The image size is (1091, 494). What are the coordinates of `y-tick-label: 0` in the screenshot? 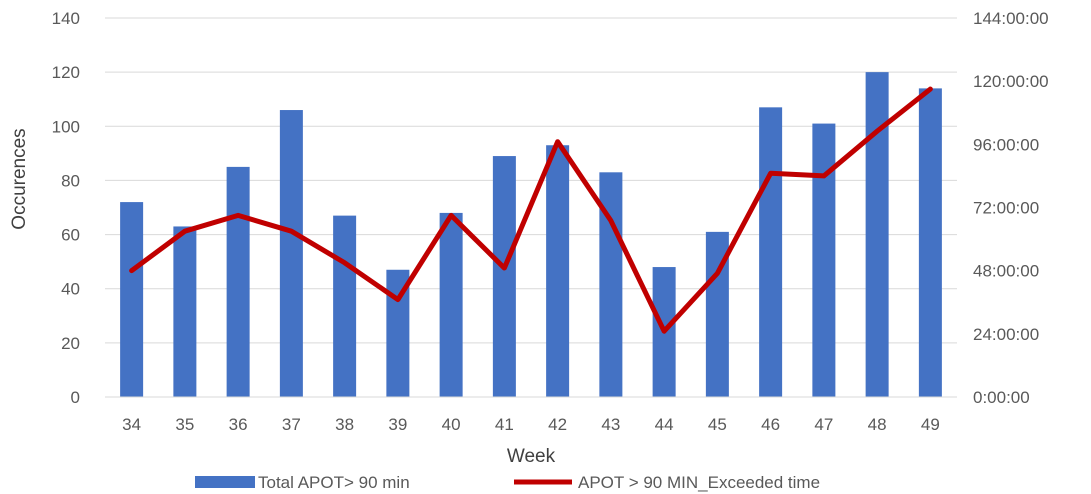 It's located at (75, 397).